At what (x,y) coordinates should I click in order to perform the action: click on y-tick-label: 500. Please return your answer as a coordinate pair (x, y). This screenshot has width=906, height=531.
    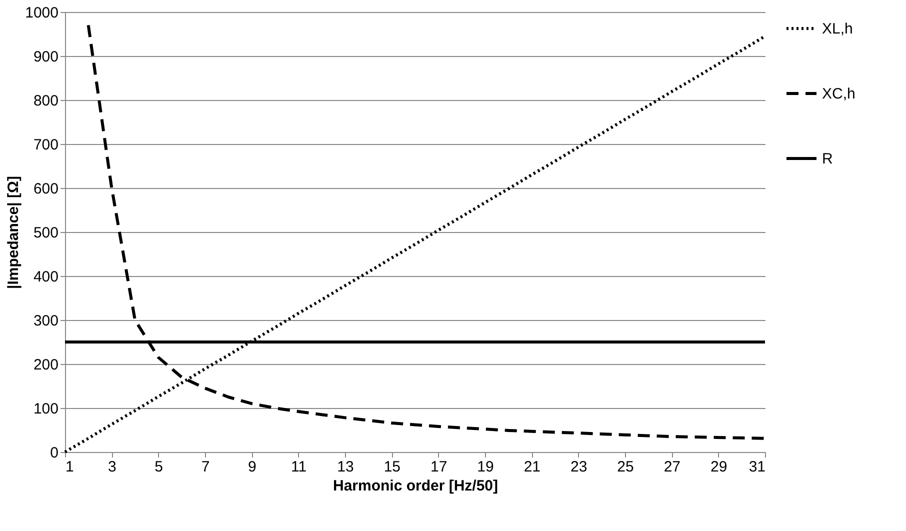
    Looking at the image, I should click on (45, 233).